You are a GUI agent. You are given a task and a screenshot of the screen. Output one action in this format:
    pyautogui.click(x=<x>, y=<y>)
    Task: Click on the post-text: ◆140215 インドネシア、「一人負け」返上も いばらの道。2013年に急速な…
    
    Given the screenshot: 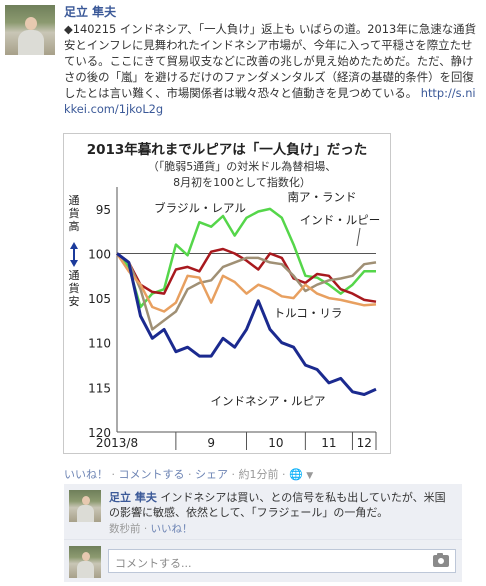 What is the action you would take?
    pyautogui.click(x=272, y=69)
    